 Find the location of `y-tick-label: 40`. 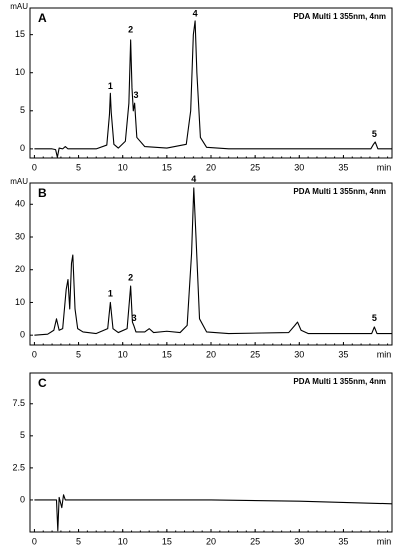

y-tick-label: 40 is located at coordinates (20, 204).